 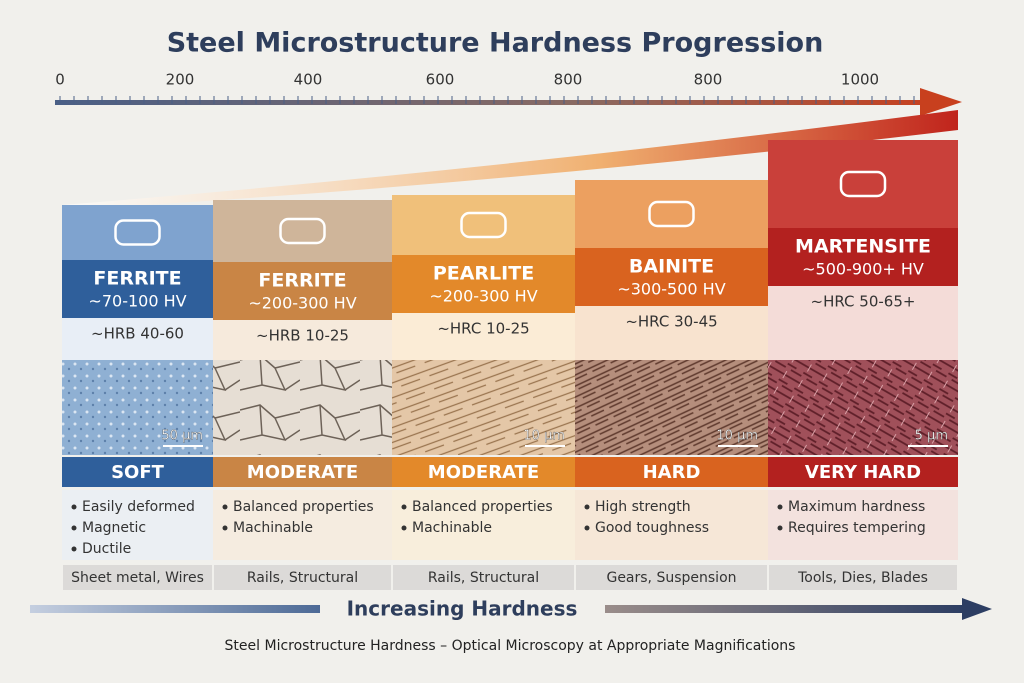 What do you see at coordinates (508, 93) in the screenshot?
I see `hardness-scale: 0 200 400 600 800 800 1000` at bounding box center [508, 93].